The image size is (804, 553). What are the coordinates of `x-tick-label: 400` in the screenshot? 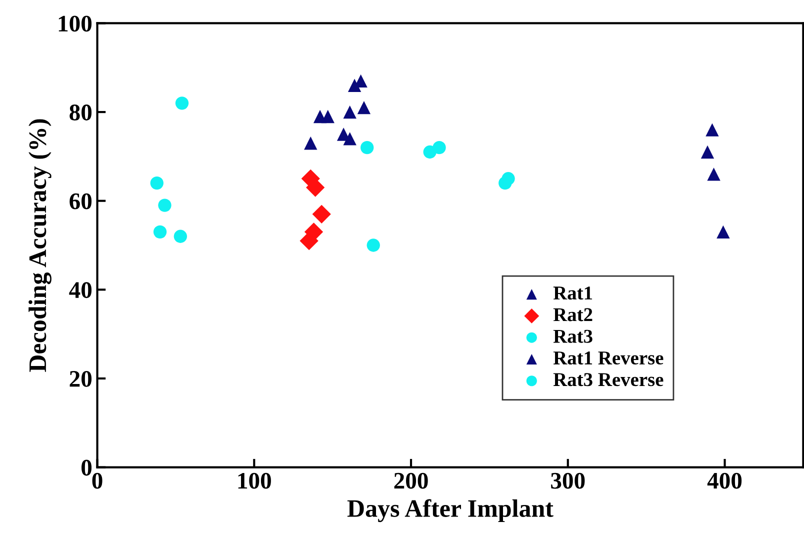 It's located at (724, 480).